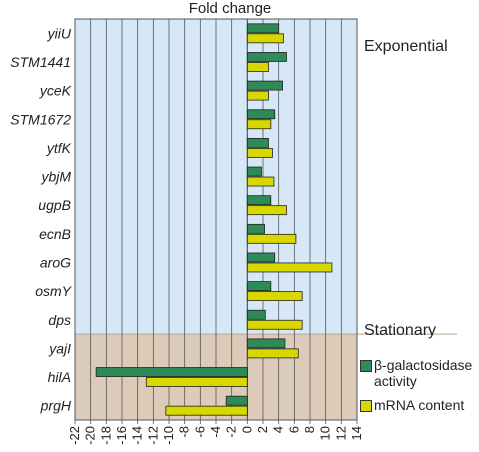 Image resolution: width=479 pixels, height=452 pixels. Describe the element at coordinates (74, 435) in the screenshot. I see `tick-label--22: -22` at that location.